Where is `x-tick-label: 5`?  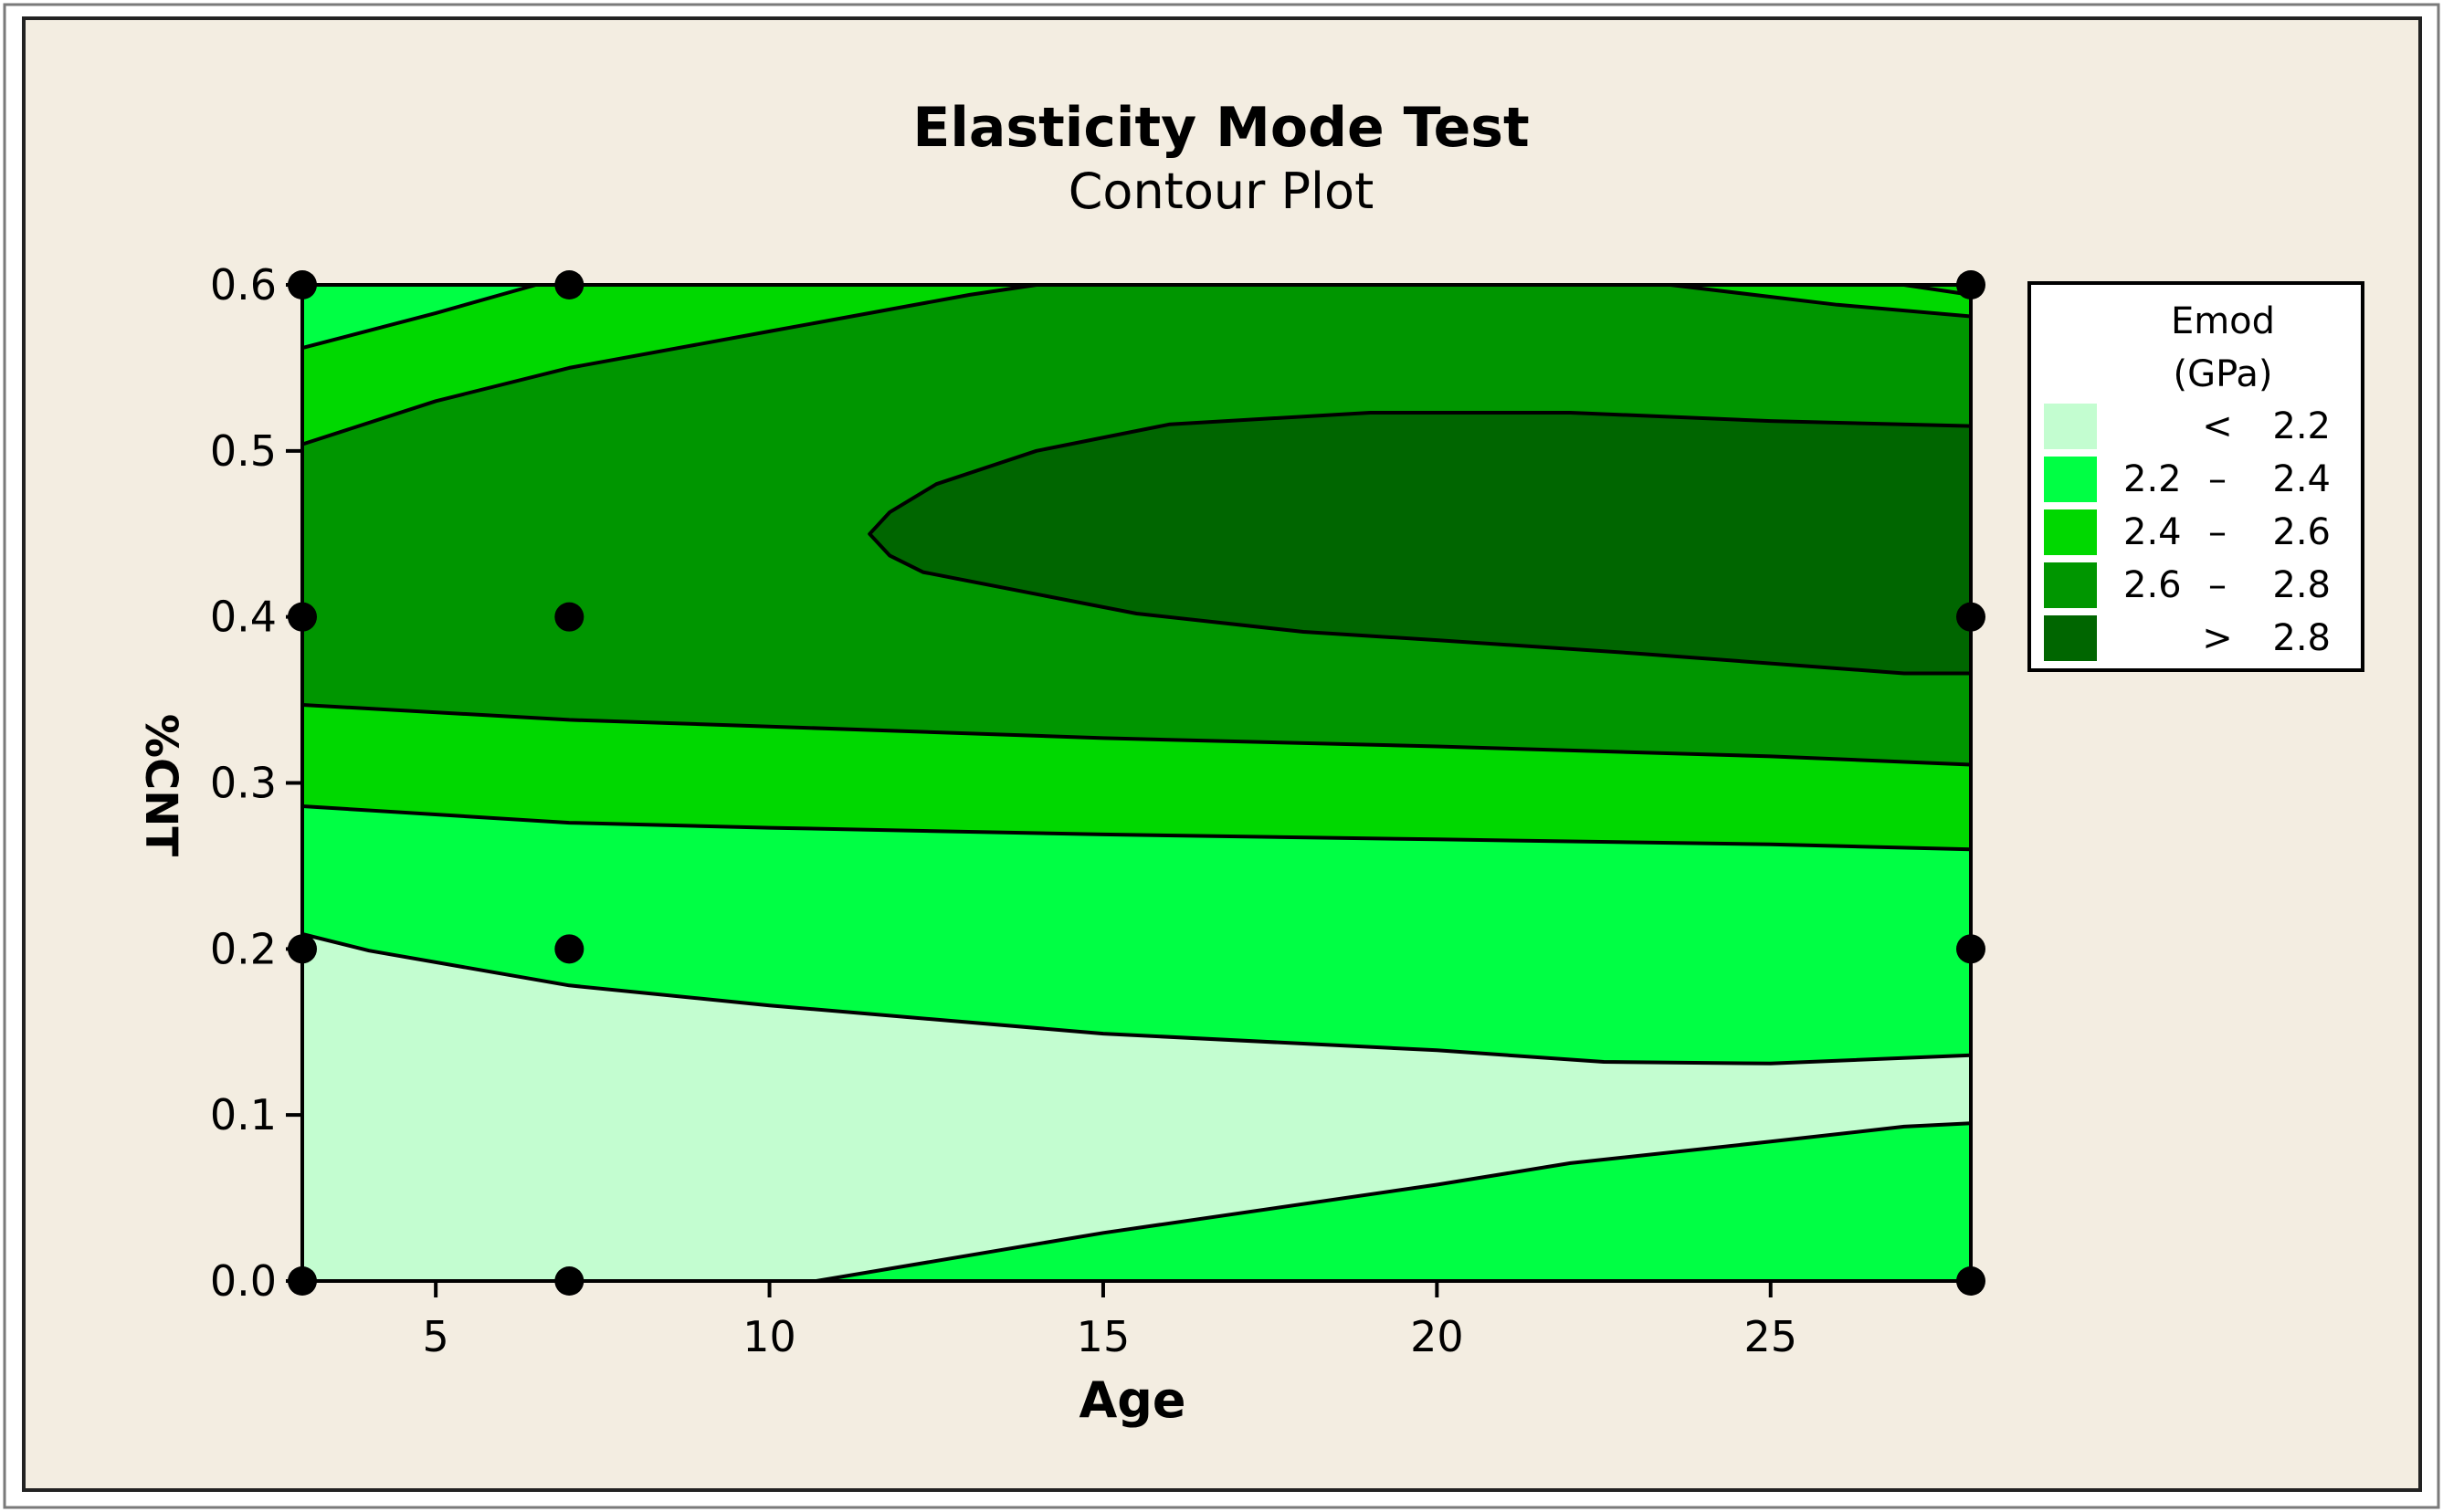
x-tick-label: 5 is located at coordinates (436, 1336).